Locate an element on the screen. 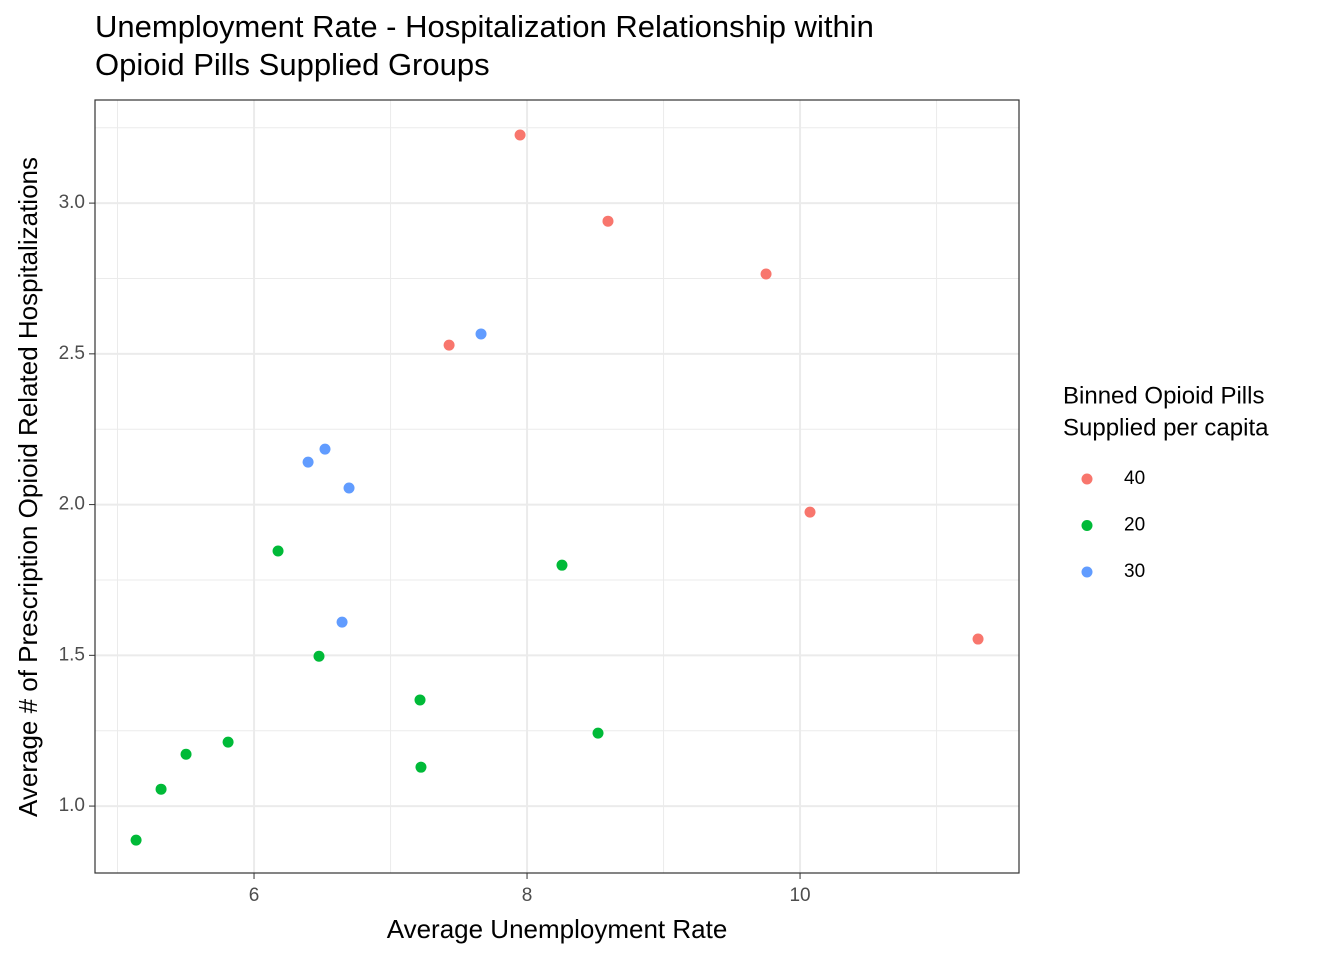 The image size is (1344, 960). x-axis-title: Average Unemployment Rate is located at coordinates (557, 929).